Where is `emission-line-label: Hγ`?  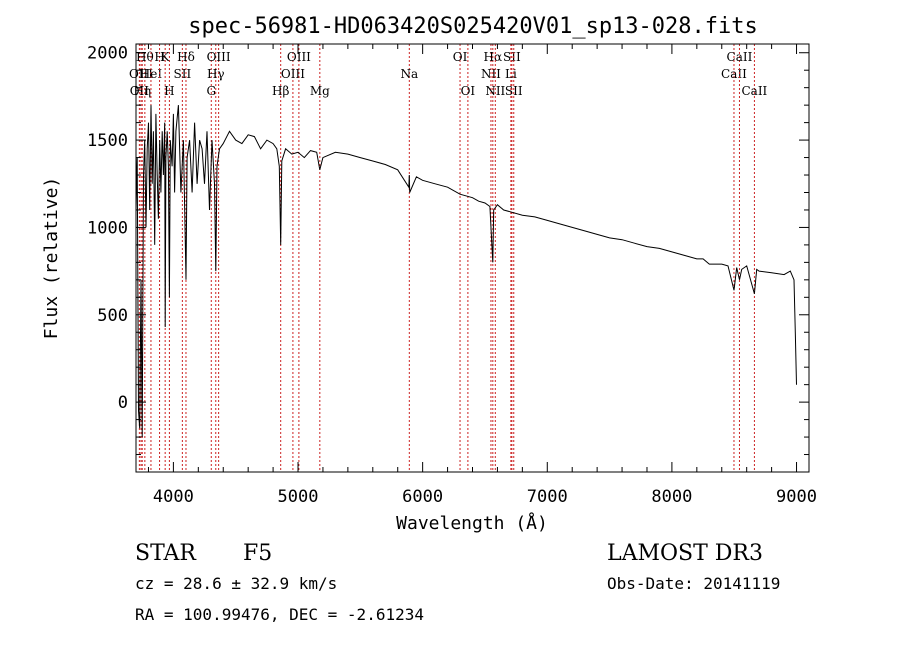 emission-line-label: Hγ is located at coordinates (216, 74).